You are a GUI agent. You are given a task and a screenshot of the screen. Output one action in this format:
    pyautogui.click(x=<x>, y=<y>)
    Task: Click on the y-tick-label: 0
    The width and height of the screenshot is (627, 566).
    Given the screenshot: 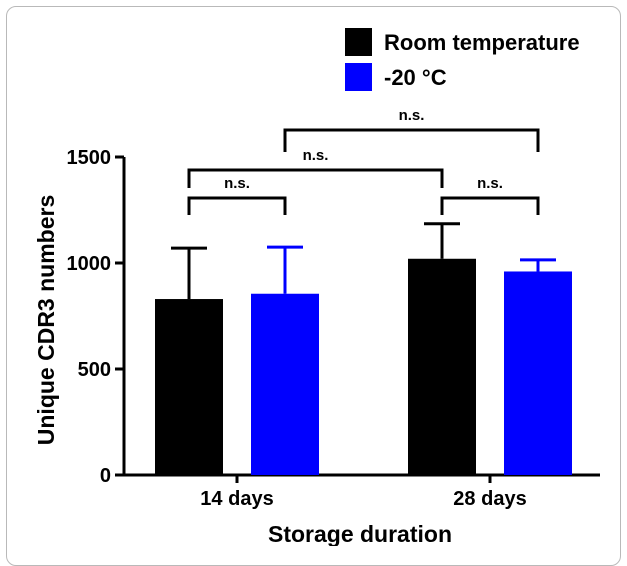 What is the action you would take?
    pyautogui.click(x=105, y=476)
    